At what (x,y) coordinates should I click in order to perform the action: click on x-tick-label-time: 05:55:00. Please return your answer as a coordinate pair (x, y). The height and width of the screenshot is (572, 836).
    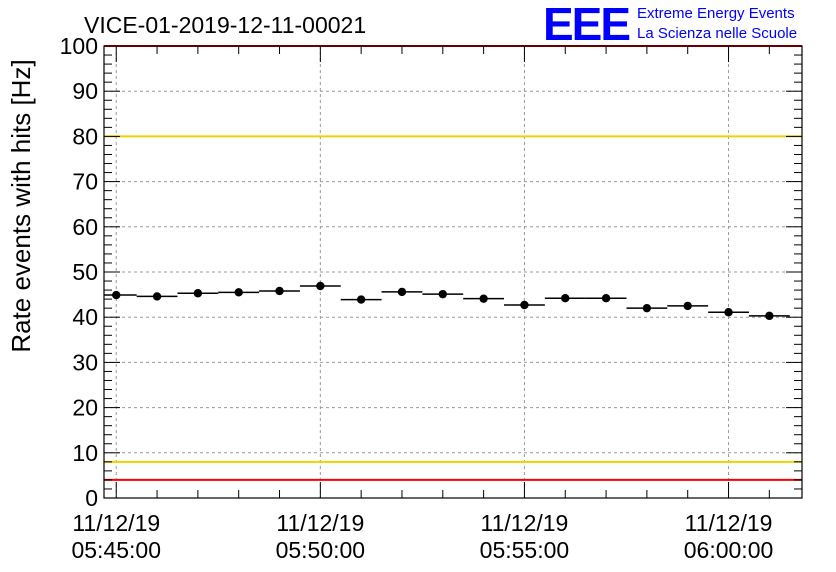
    Looking at the image, I should click on (525, 550).